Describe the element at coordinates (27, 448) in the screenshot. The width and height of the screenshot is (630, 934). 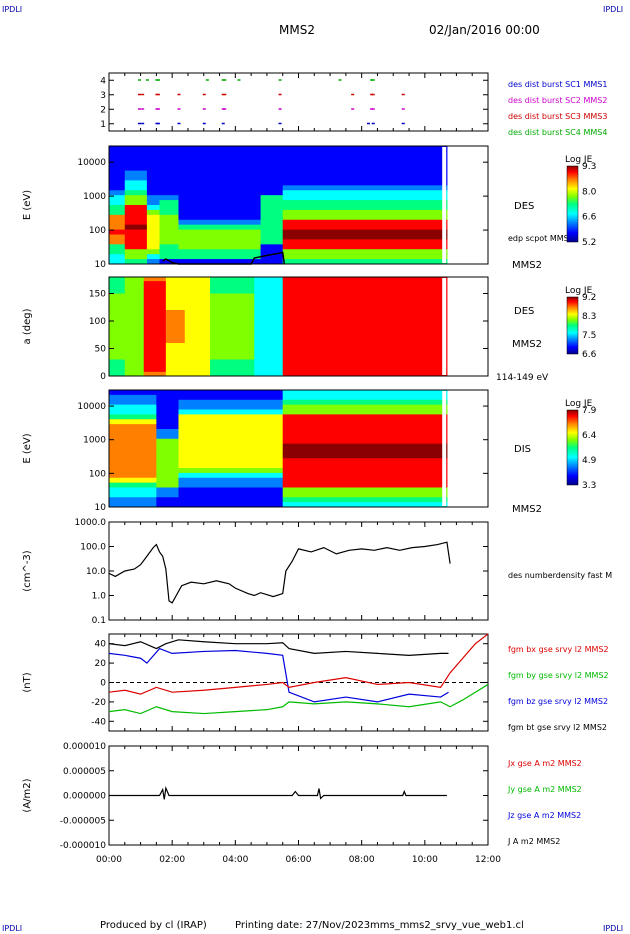
I see `ylabel-dis-e: E (eV)` at that location.